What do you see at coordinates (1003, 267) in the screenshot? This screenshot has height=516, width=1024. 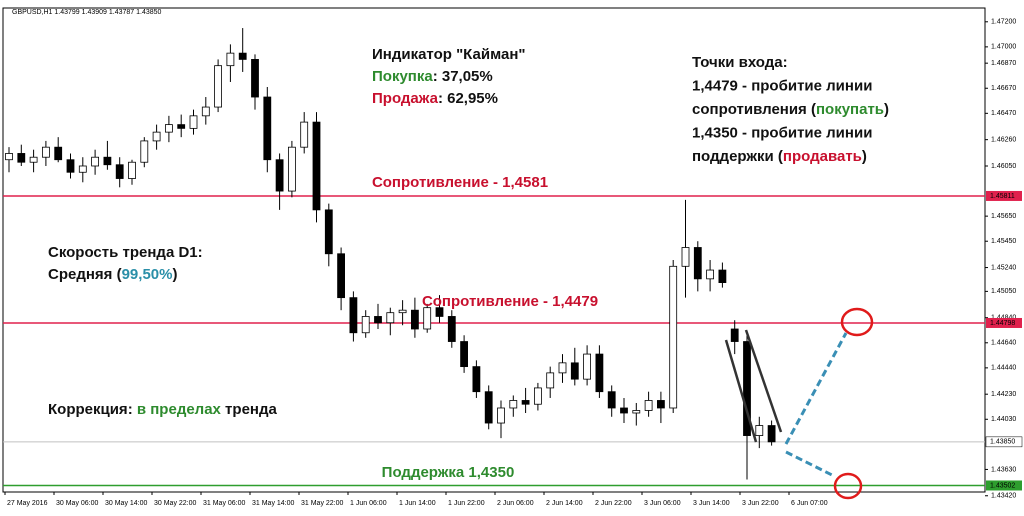 I see `y-tick-label: 1.45240` at bounding box center [1003, 267].